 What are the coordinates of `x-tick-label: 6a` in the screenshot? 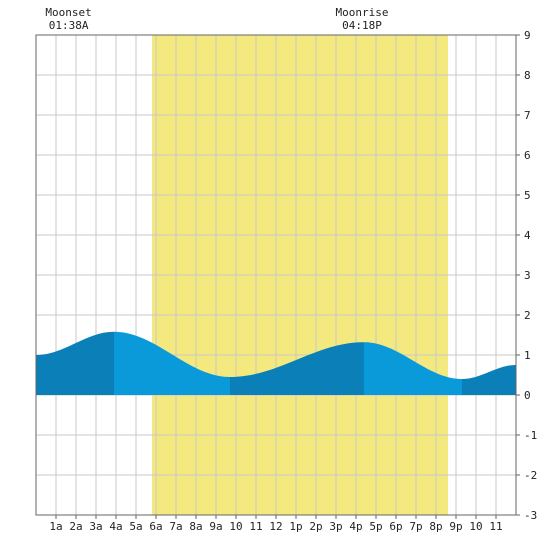 It's located at (155, 526).